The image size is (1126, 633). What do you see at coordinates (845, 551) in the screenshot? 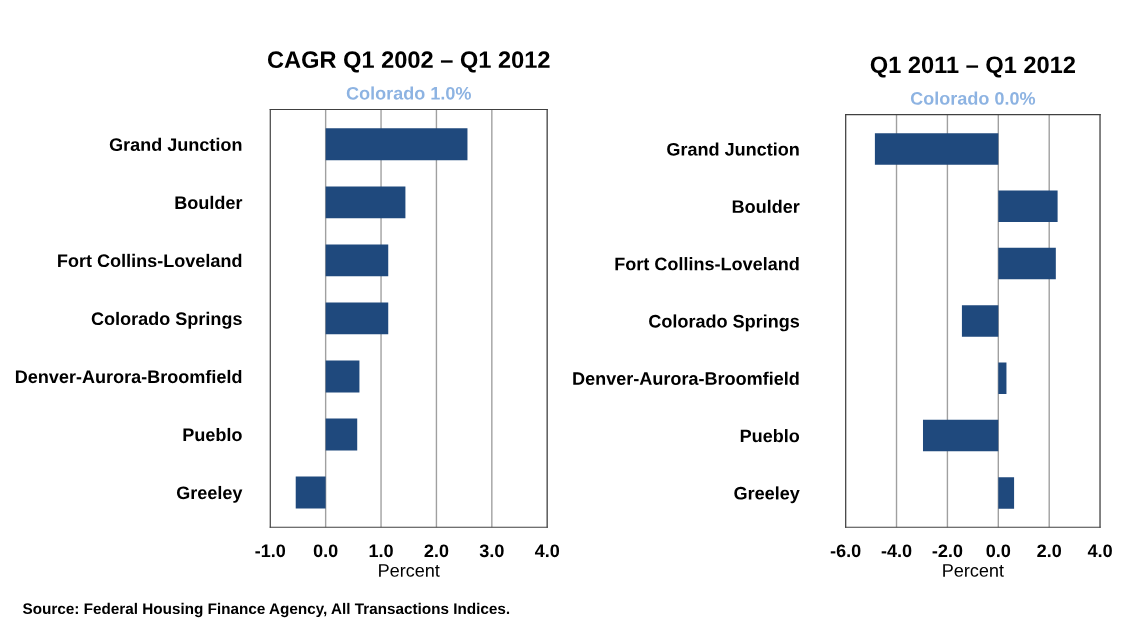
I see `x-tick-label: -6.0` at bounding box center [845, 551].